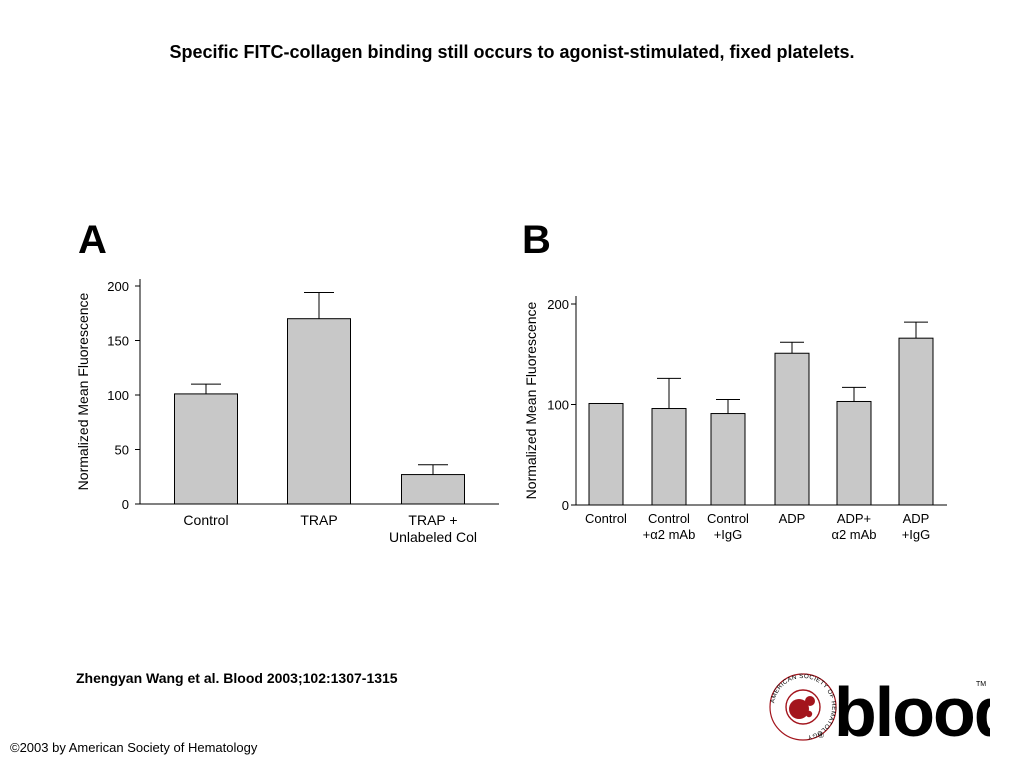 The height and width of the screenshot is (768, 1024). I want to click on x-tick-label-2: TRAP, so click(318, 520).